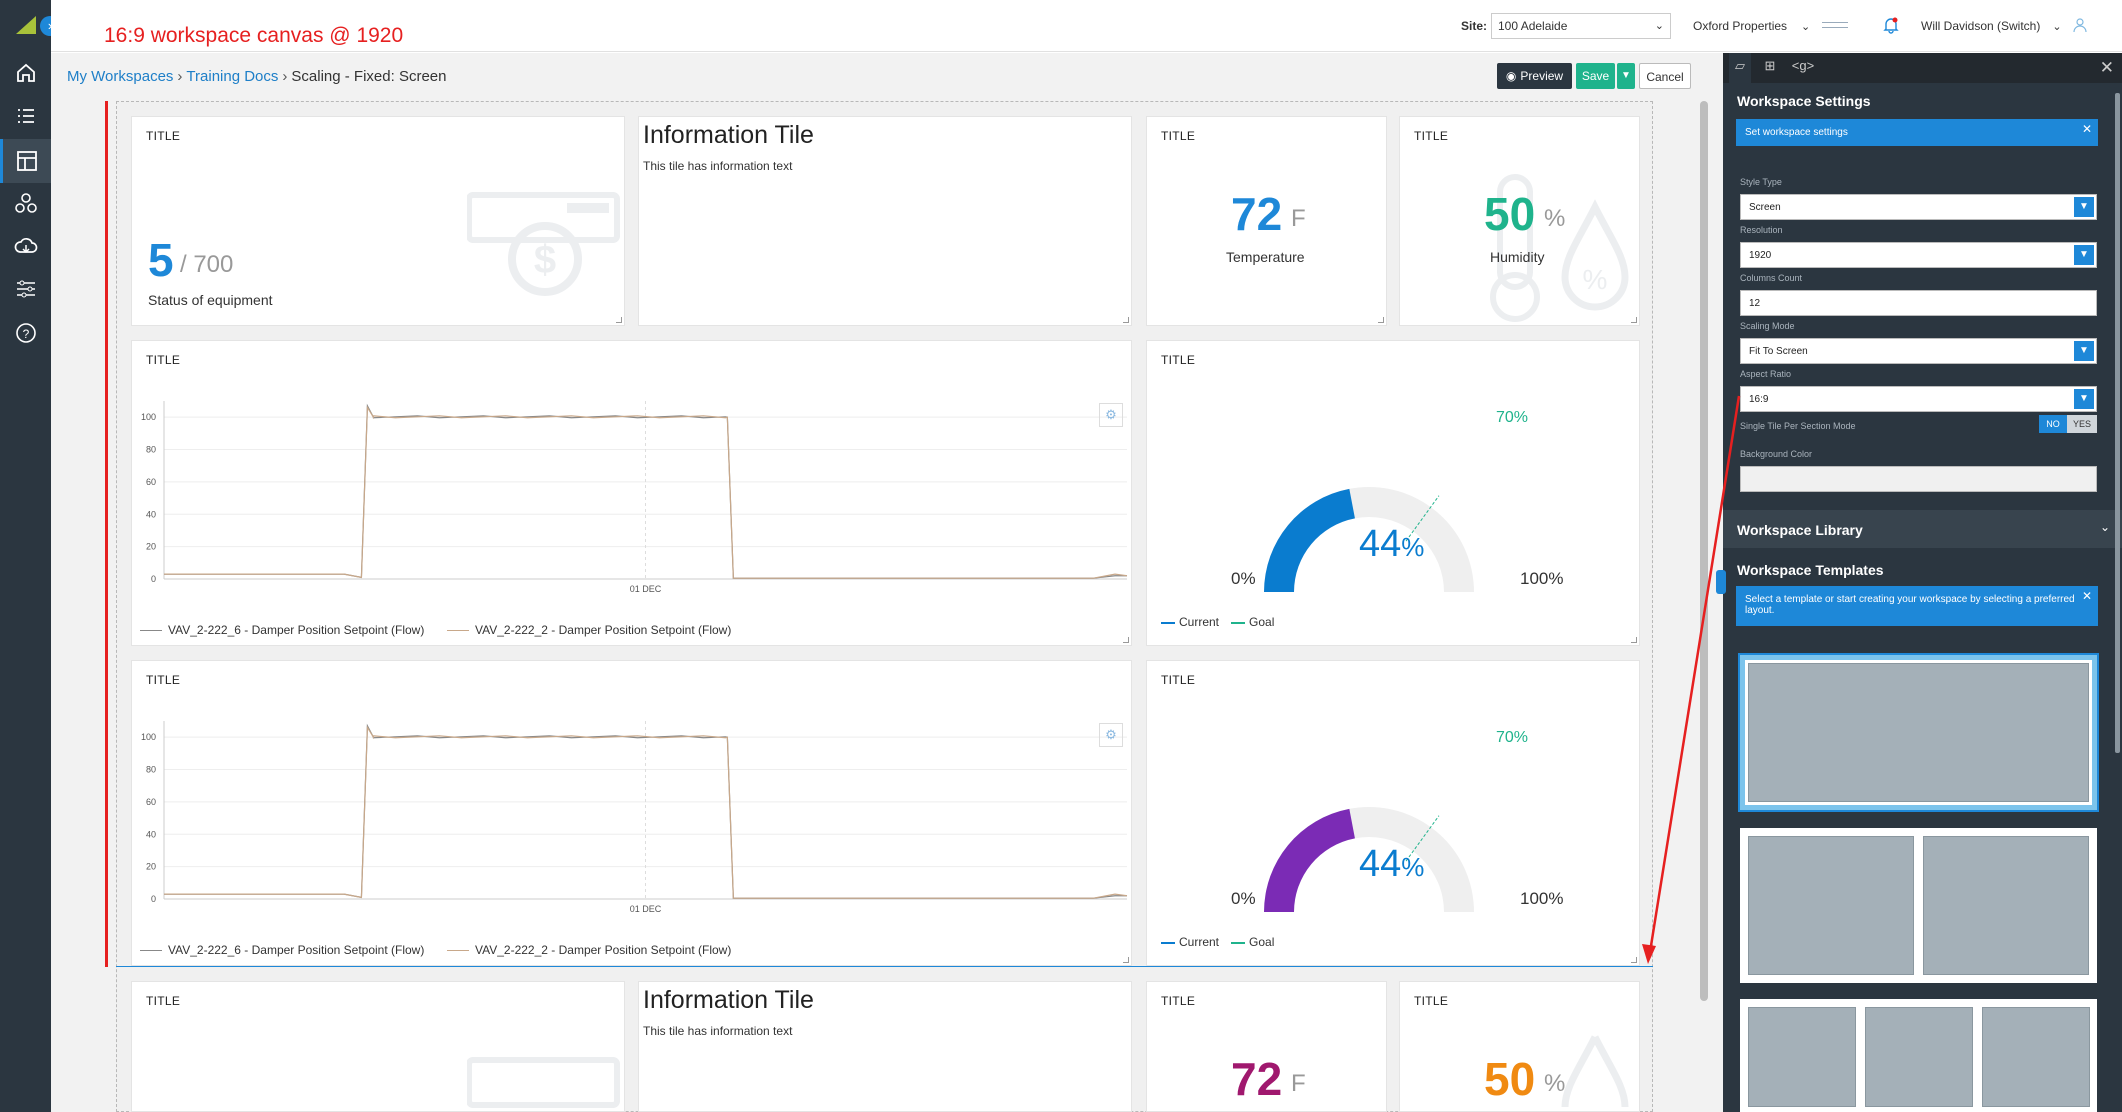 This screenshot has width=2122, height=1112. I want to click on network-icon, so click(26, 203).